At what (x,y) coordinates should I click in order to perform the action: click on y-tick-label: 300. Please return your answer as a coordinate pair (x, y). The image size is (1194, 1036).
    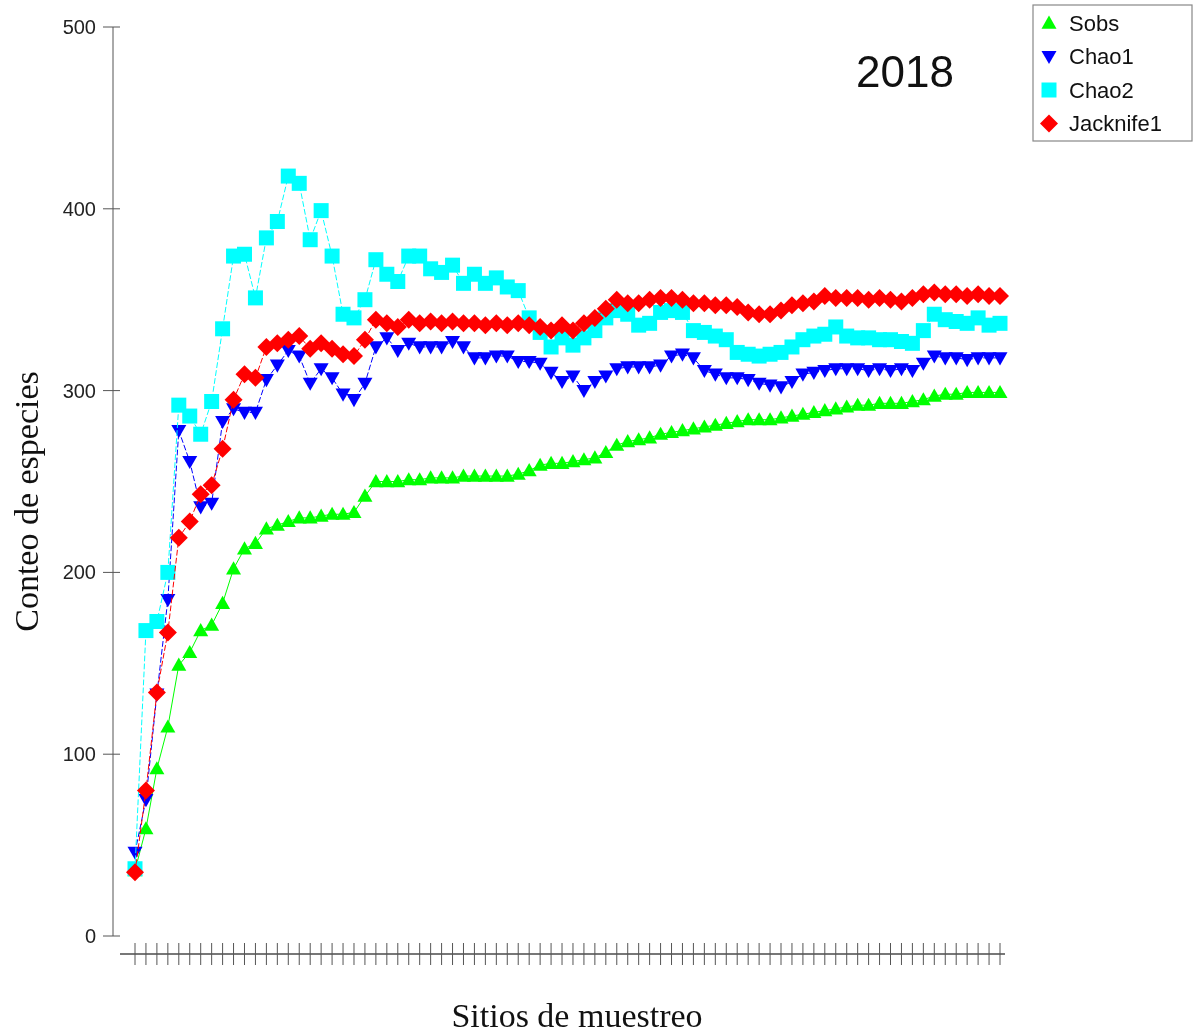
    Looking at the image, I should click on (79, 390).